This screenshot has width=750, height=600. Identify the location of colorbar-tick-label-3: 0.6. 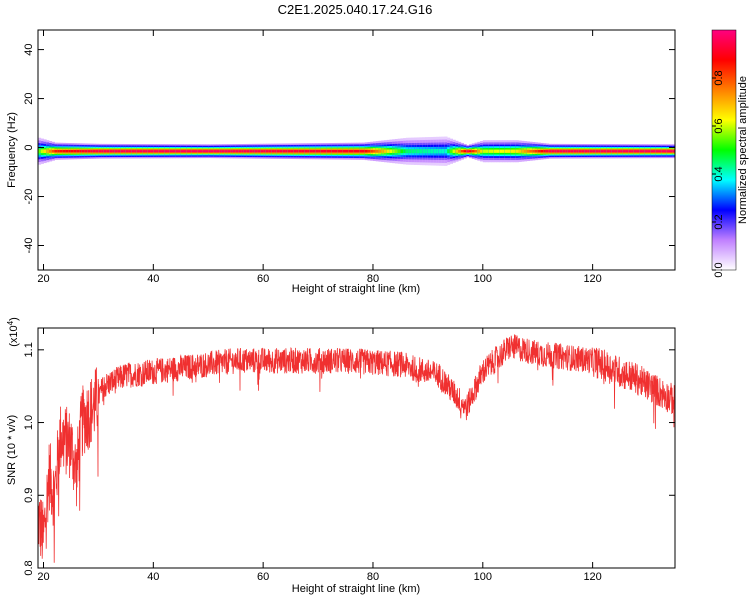
(719, 125).